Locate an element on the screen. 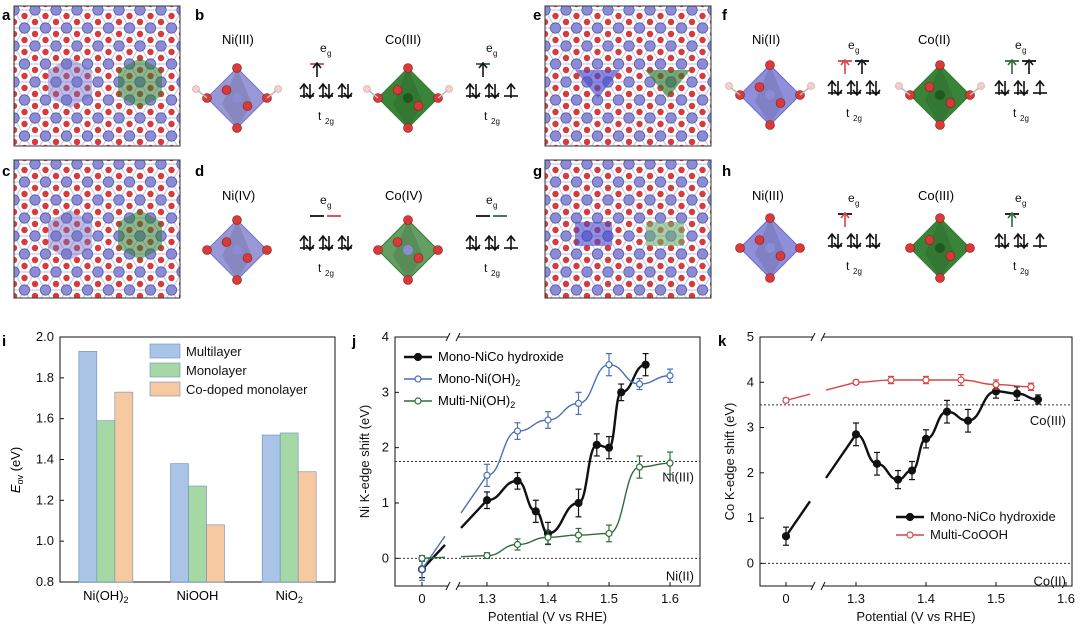 Image resolution: width=1080 pixels, height=631 pixels. ni-polyhedron-highlight-a is located at coordinates (70, 83).